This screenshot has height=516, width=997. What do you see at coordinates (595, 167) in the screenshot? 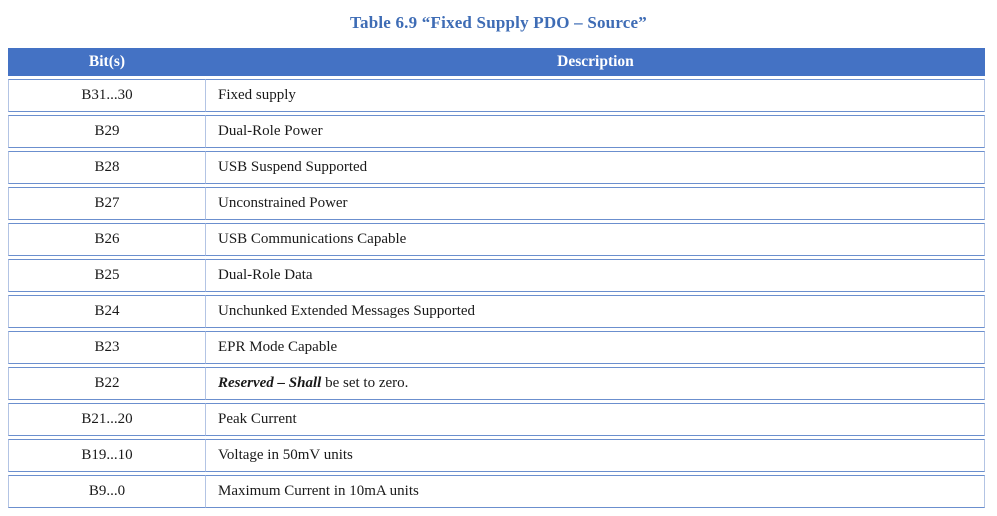
I see `description-cell: USB Suspend Supported` at bounding box center [595, 167].